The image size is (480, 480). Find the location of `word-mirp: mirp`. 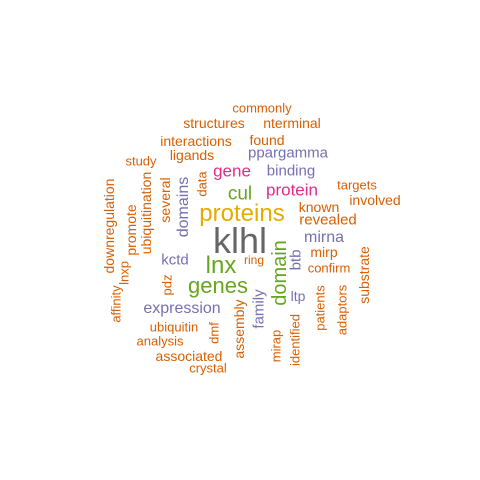

word-mirp: mirp is located at coordinates (324, 252).